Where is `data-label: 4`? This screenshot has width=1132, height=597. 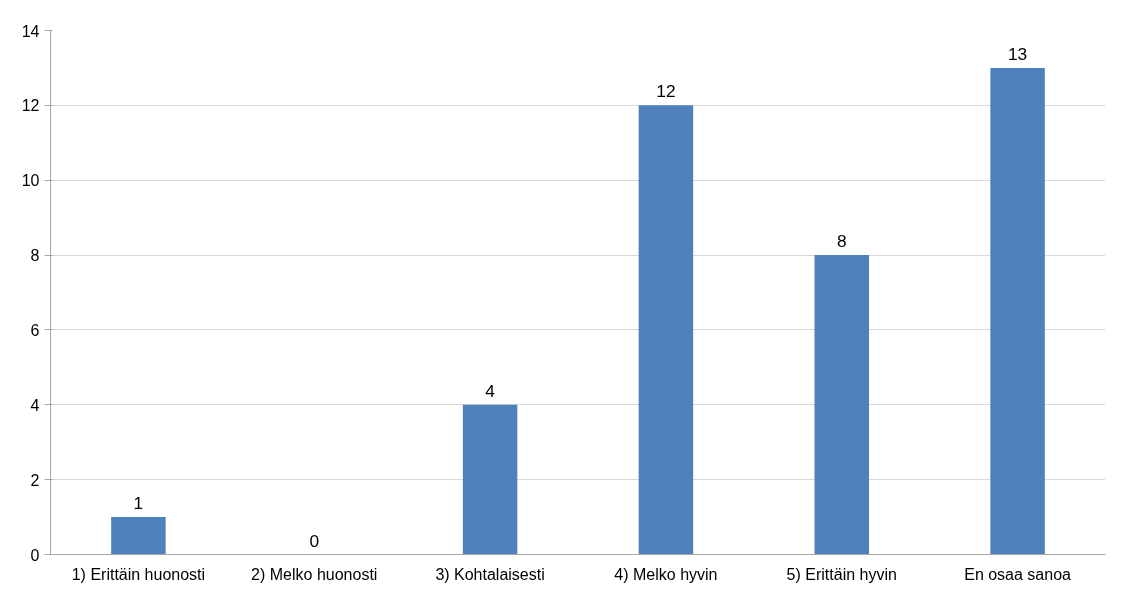 data-label: 4 is located at coordinates (490, 390).